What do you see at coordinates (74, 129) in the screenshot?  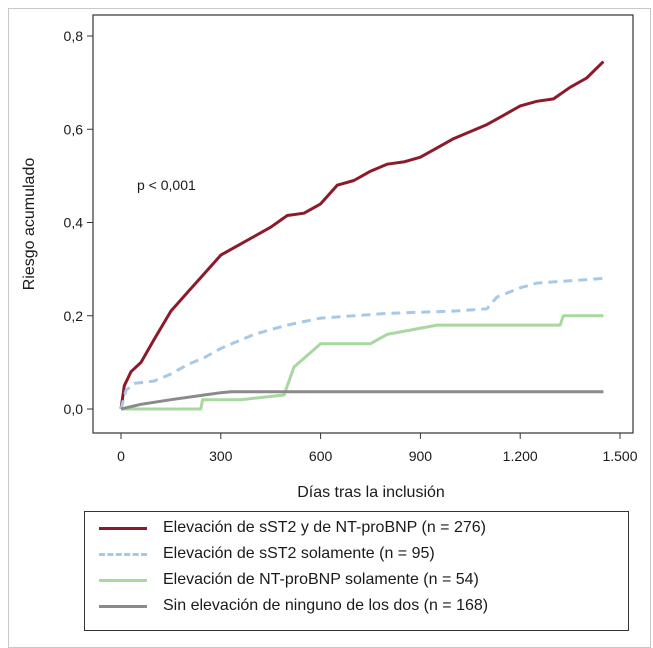 I see `y-tick-label: 0,6` at bounding box center [74, 129].